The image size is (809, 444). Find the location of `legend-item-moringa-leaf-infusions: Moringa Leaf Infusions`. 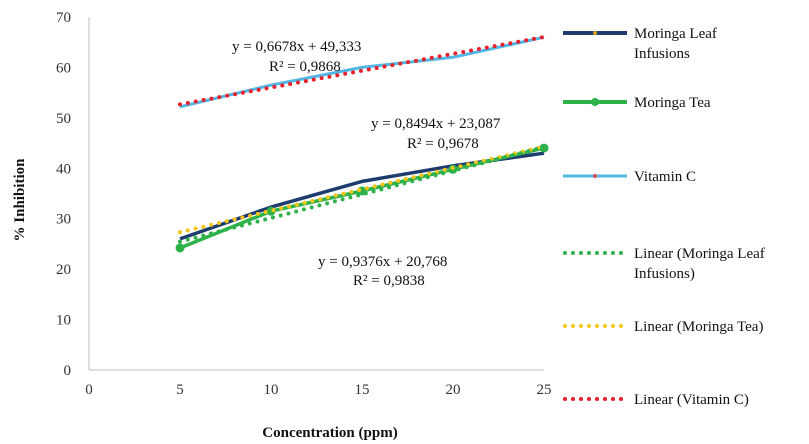

legend-item-moringa-leaf-infusions: Moringa Leaf Infusions is located at coordinates (640, 44).